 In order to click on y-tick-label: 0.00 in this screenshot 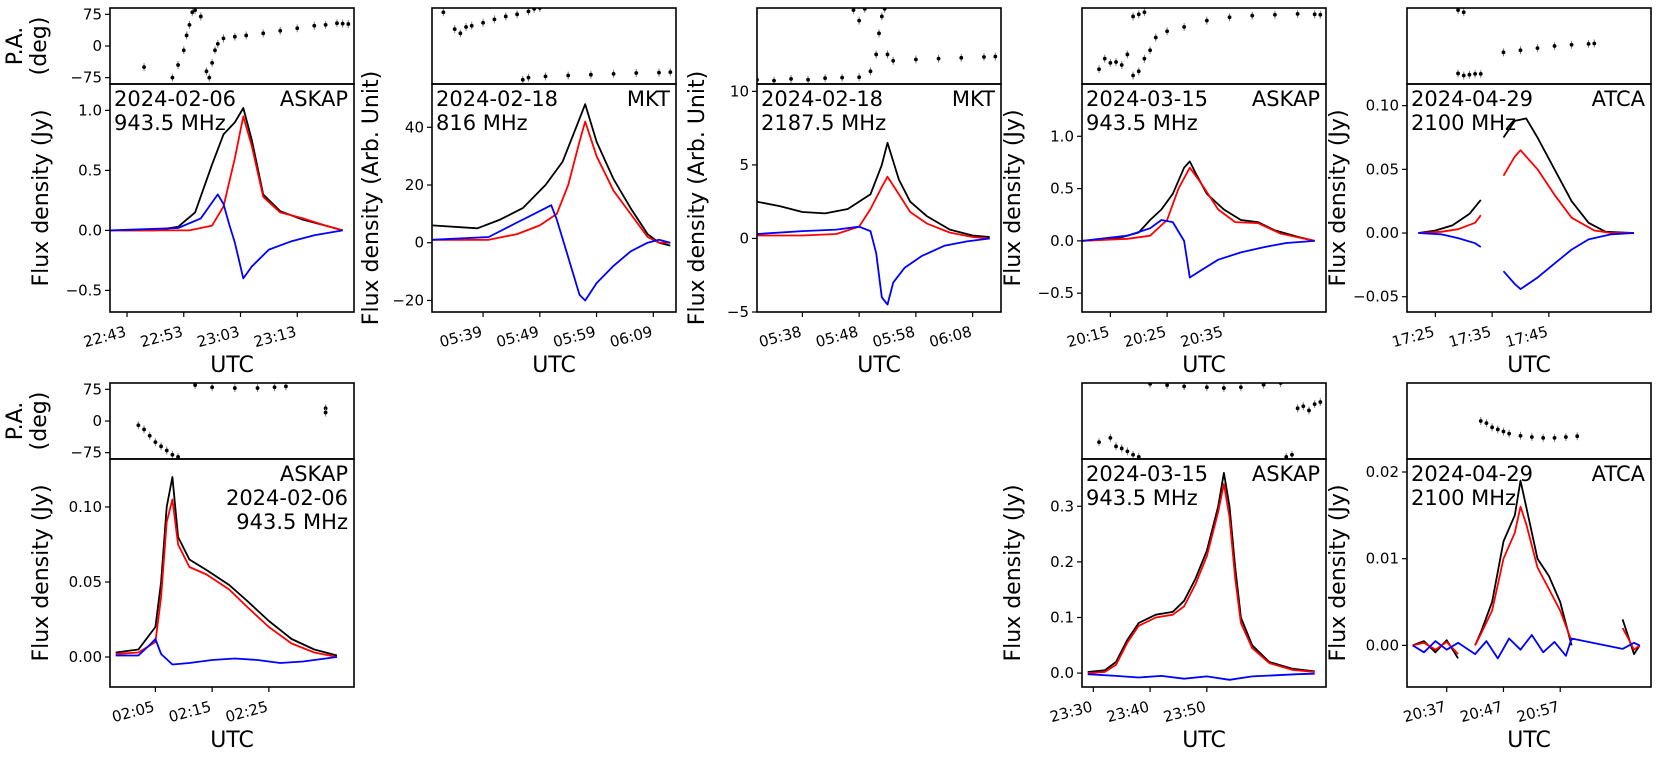, I will do `click(1382, 233)`.